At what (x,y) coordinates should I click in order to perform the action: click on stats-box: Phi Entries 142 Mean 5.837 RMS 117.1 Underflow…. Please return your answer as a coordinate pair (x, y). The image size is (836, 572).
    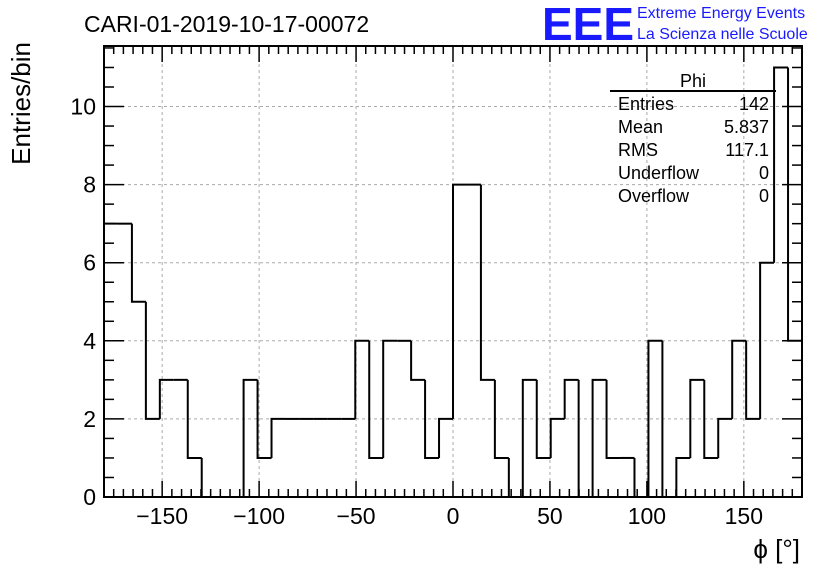
    Looking at the image, I should click on (693, 138).